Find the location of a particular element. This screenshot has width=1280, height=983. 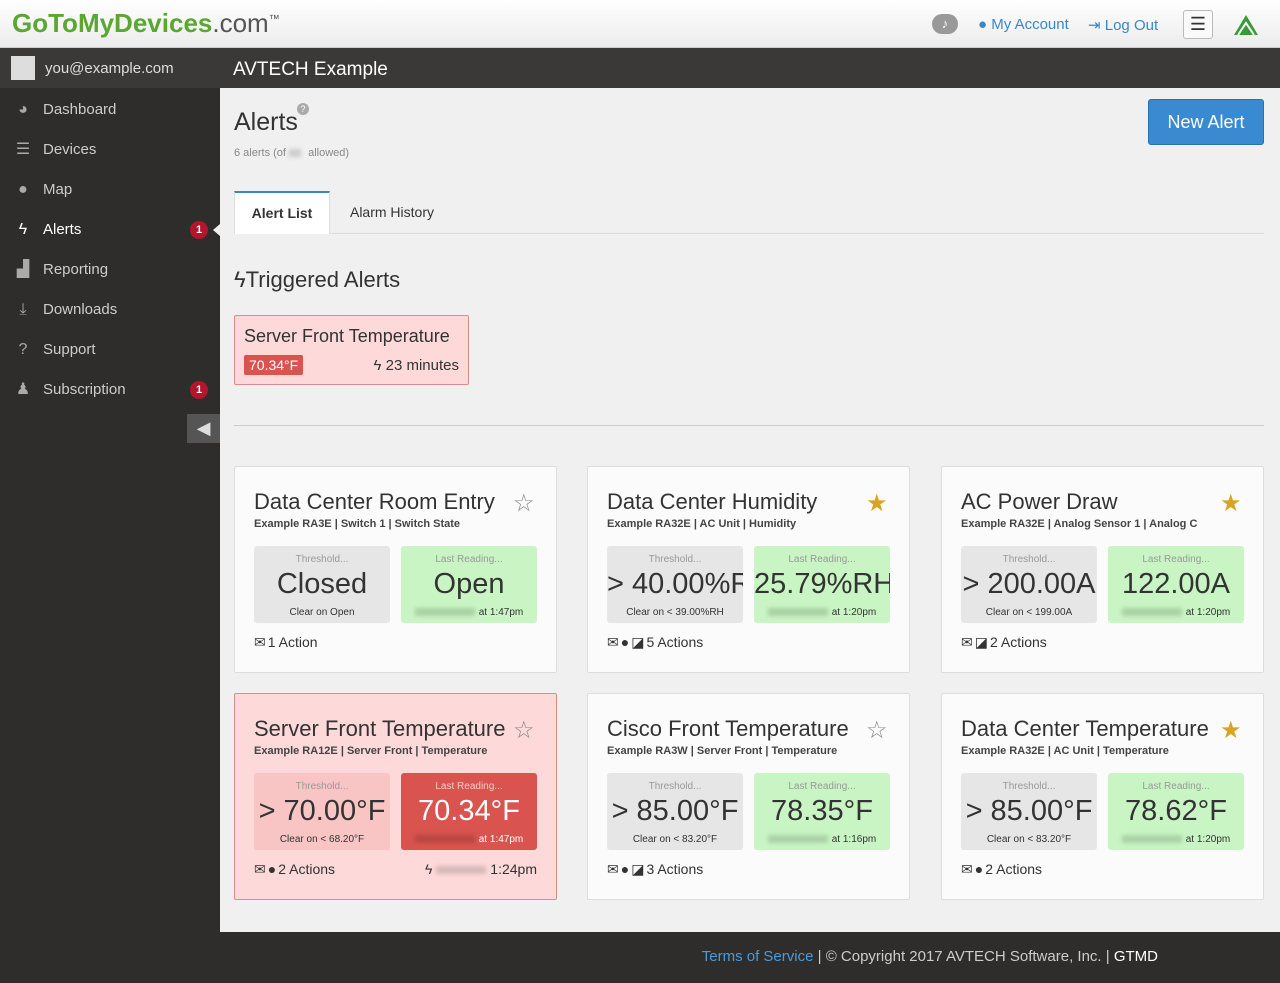

collapse-button: ◀ is located at coordinates (203, 428).